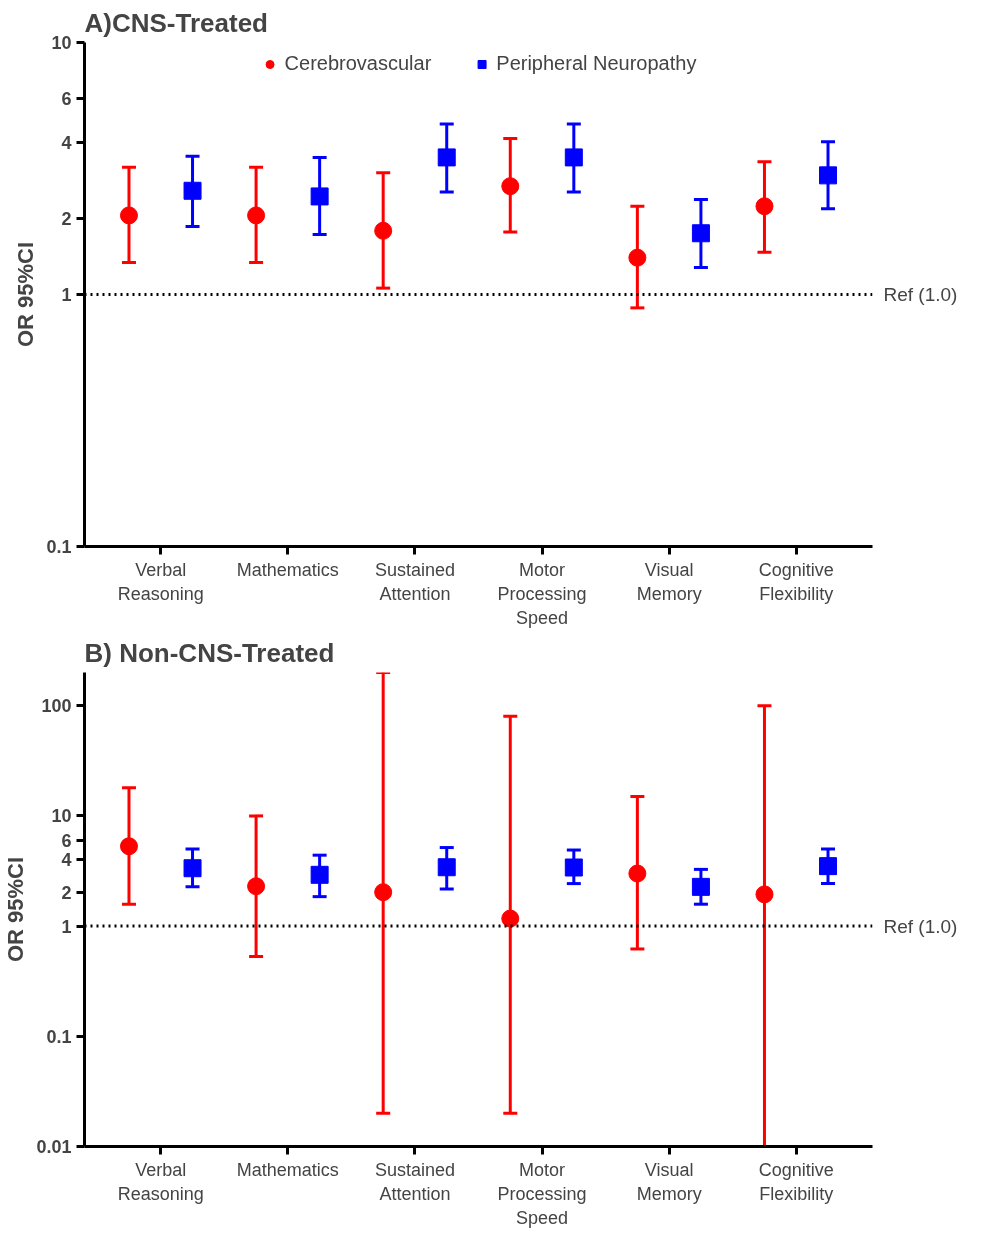 This screenshot has height=1245, width=992. Describe the element at coordinates (56, 706) in the screenshot. I see `y-tick-label: 100` at that location.